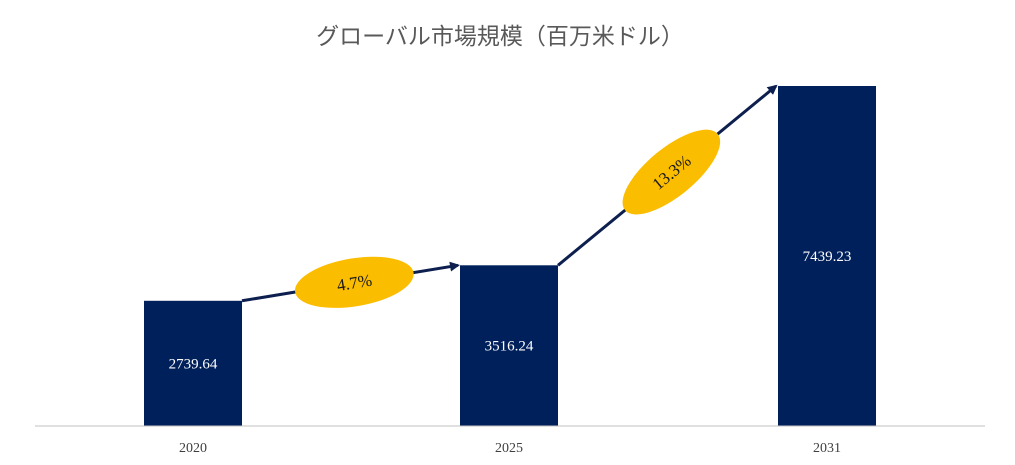  I want to click on x-tick-label-2025: 2025, so click(509, 448).